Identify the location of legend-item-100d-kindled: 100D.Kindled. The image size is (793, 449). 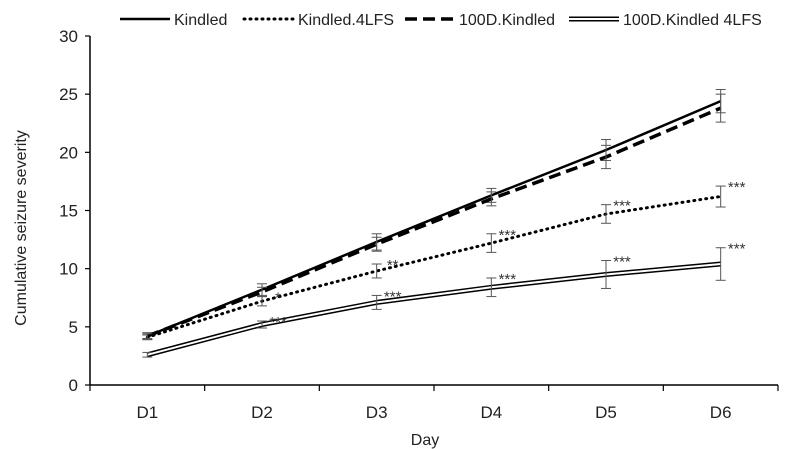
(480, 20).